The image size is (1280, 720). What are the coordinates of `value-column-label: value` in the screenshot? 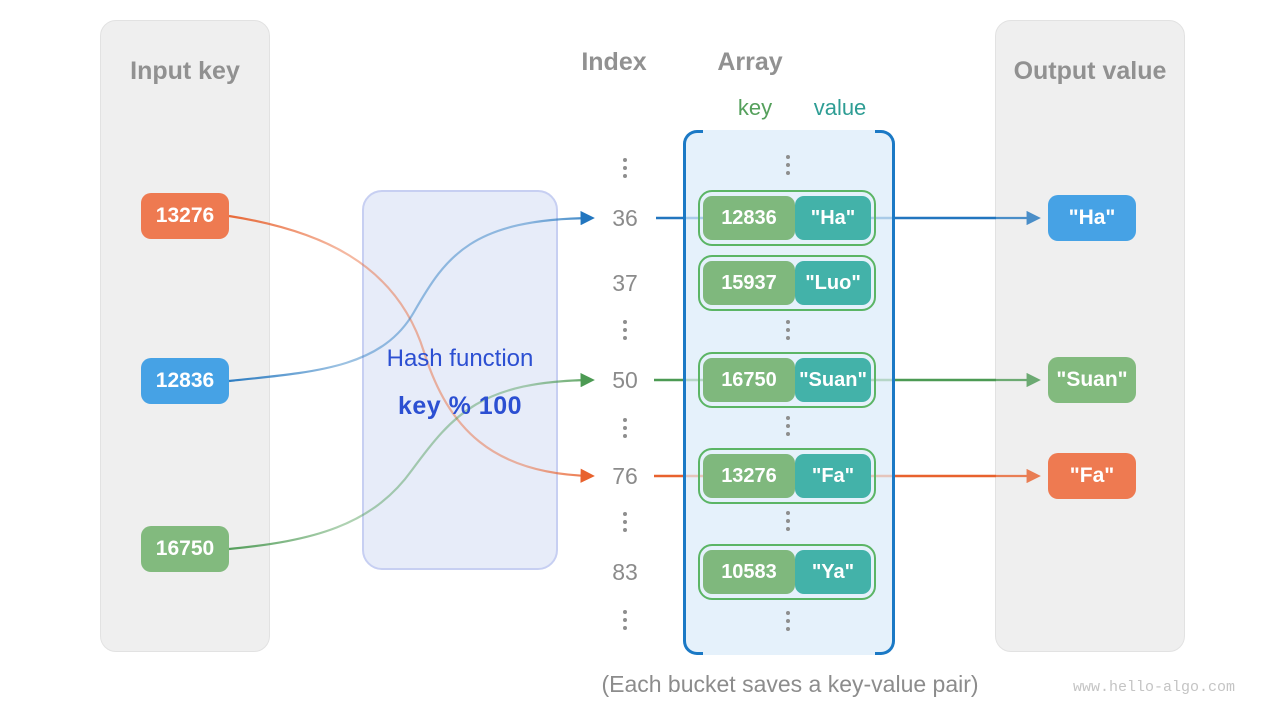 It's located at (840, 107).